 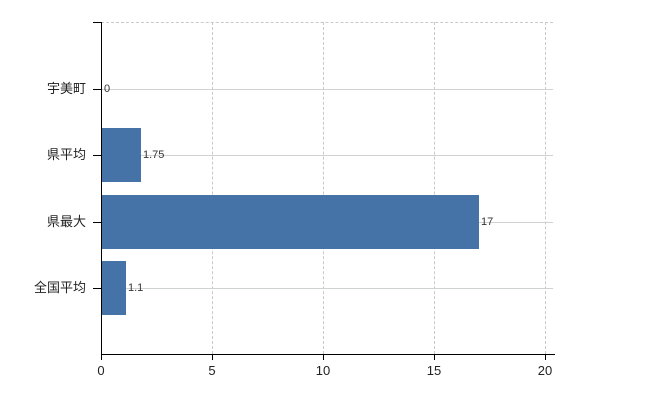 I want to click on value-label: 0, so click(x=107, y=89).